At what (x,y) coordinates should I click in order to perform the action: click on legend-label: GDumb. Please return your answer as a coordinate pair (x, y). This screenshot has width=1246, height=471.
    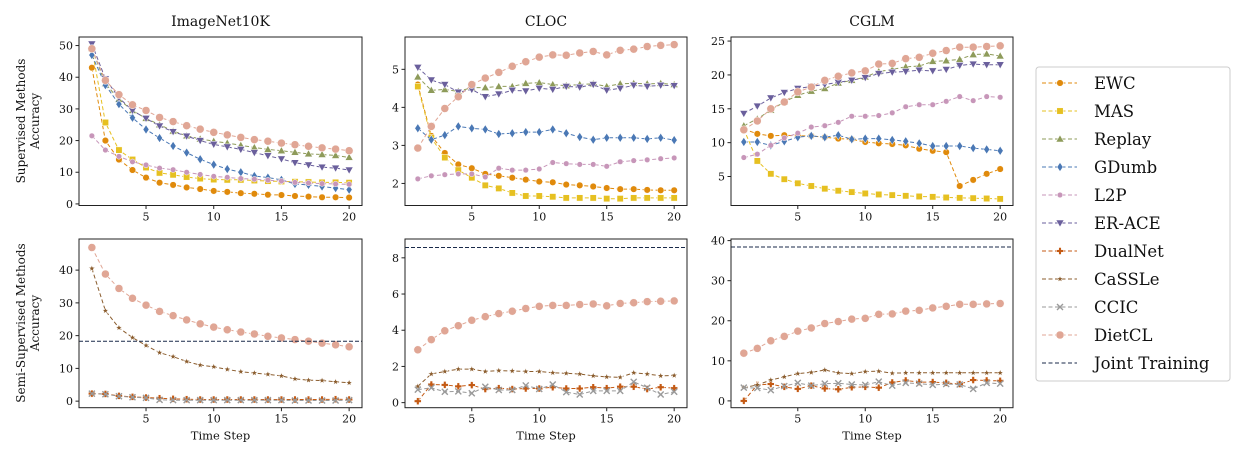
    Looking at the image, I should click on (1125, 167).